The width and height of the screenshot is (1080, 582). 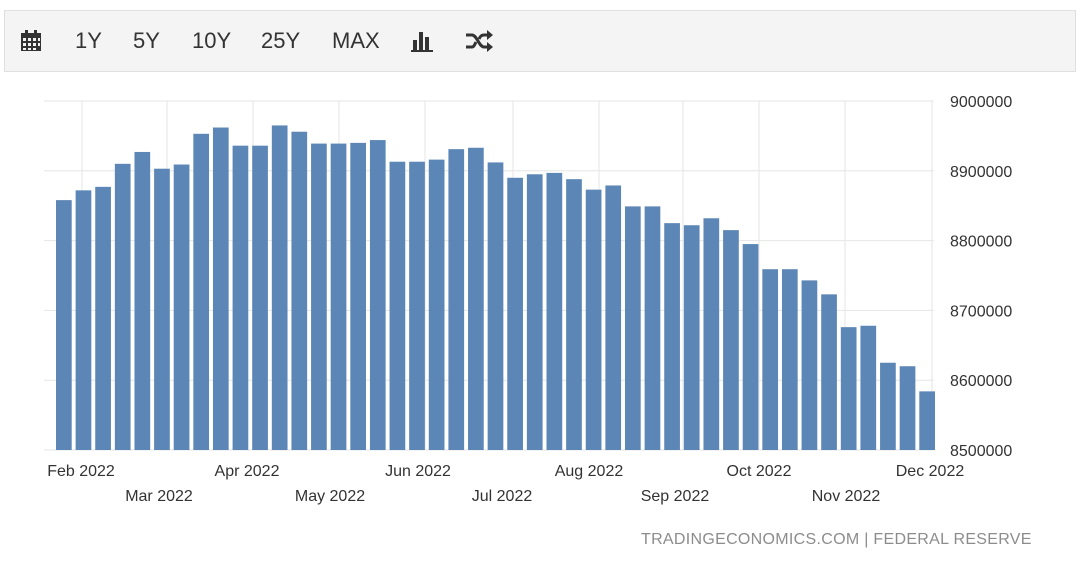 I want to click on range-5y-button: 5Y, so click(x=146, y=40).